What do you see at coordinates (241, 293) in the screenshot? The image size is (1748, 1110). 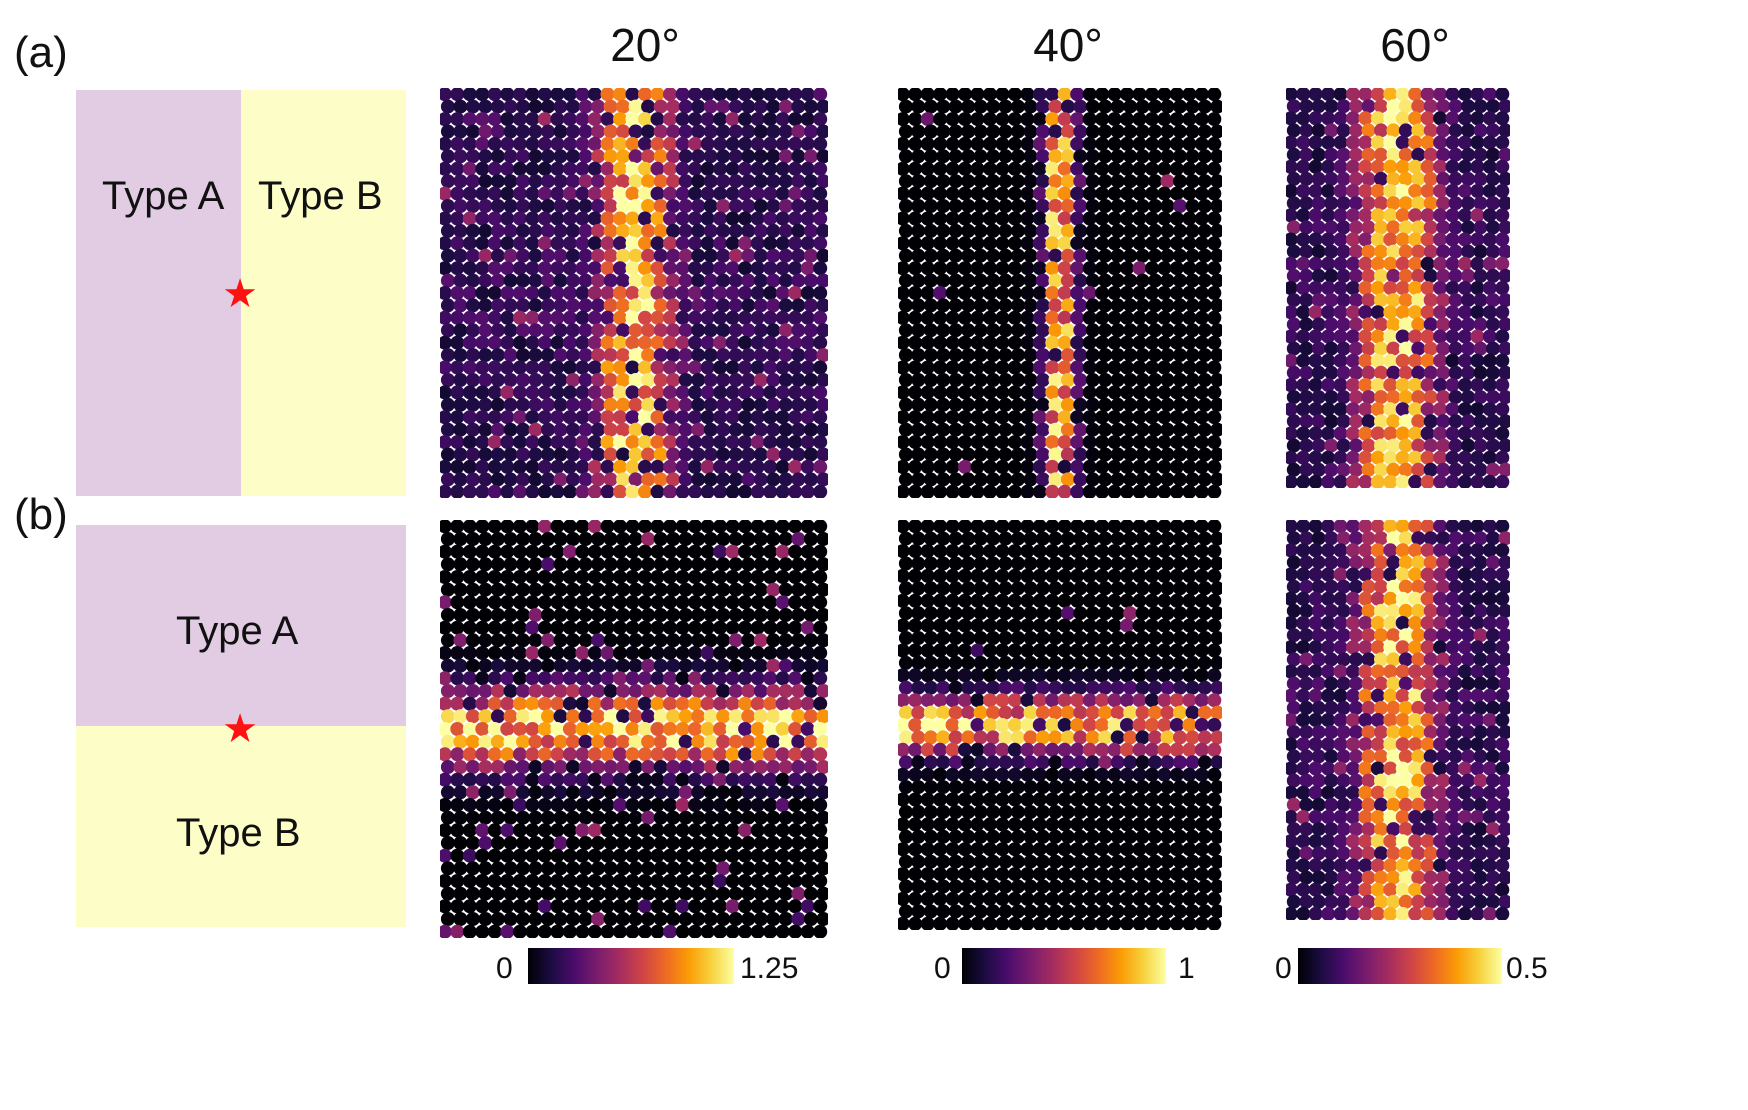 I see `schematic-a: Type A Type B ★` at bounding box center [241, 293].